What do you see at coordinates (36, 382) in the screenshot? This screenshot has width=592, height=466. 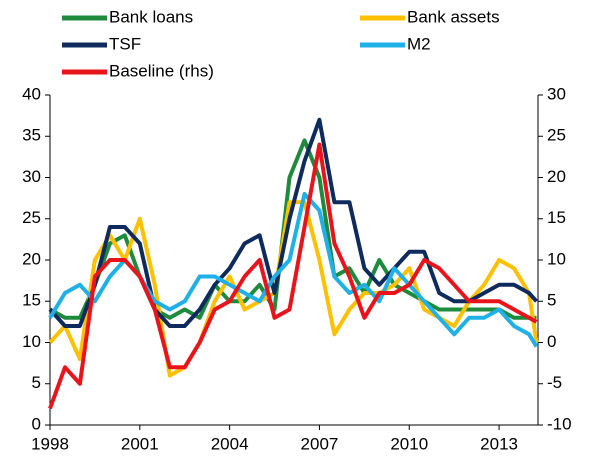 I see `y-tick-label: 5` at bounding box center [36, 382].